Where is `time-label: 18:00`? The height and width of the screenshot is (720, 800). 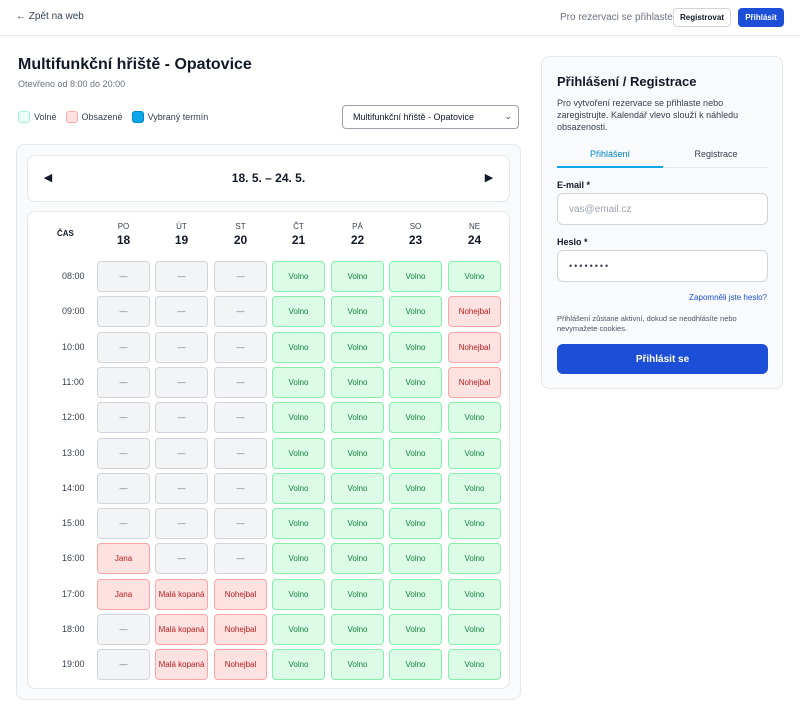
time-label: 18:00 is located at coordinates (73, 629).